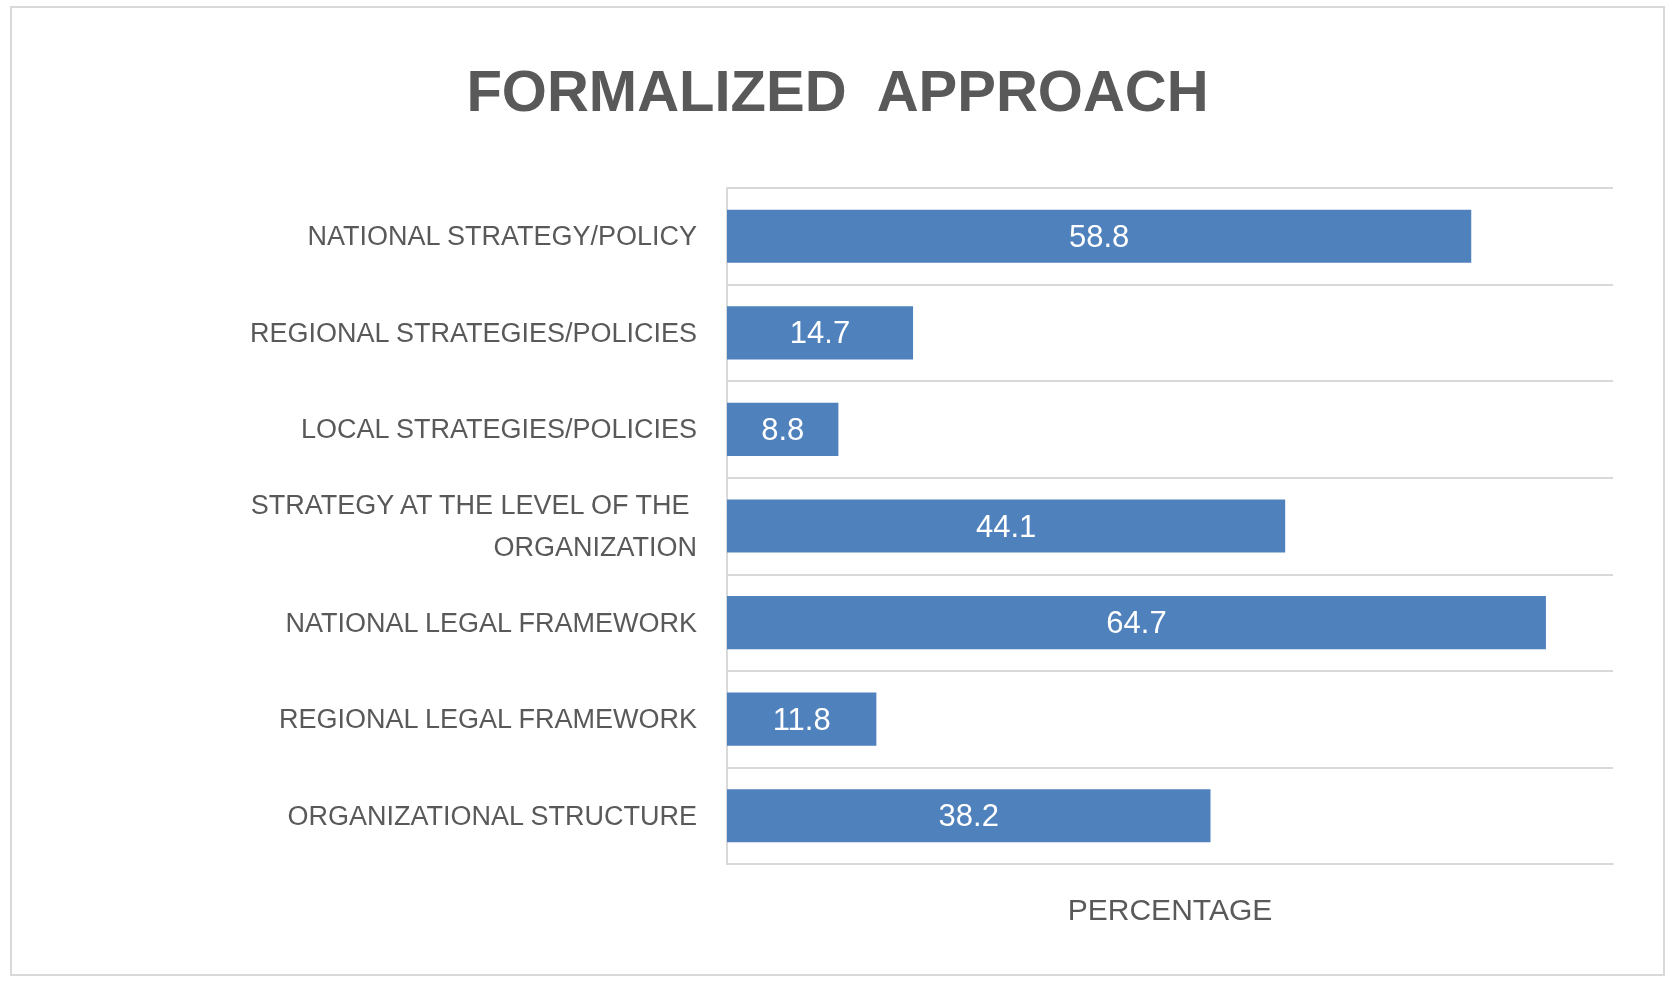  I want to click on y-tick-label: REGIONAL LEGAL FRAMEWORK, so click(487, 719).